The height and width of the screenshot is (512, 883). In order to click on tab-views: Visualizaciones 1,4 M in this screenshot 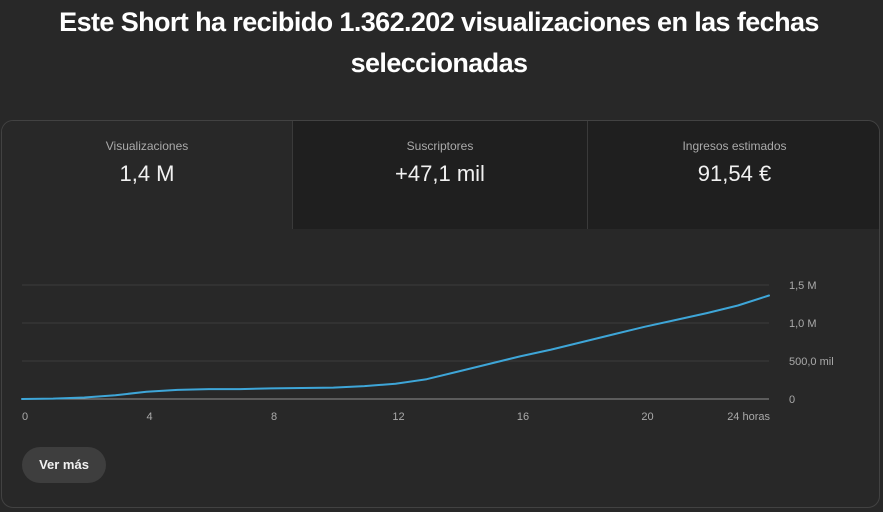, I will do `click(147, 175)`.